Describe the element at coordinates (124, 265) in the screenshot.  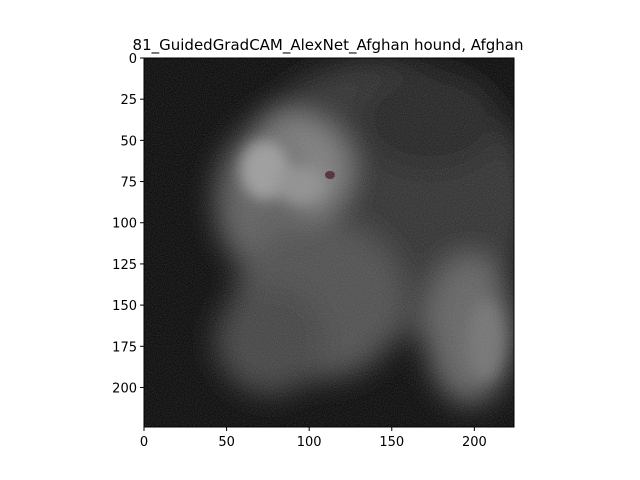
I see `y-tick-label: 125` at that location.